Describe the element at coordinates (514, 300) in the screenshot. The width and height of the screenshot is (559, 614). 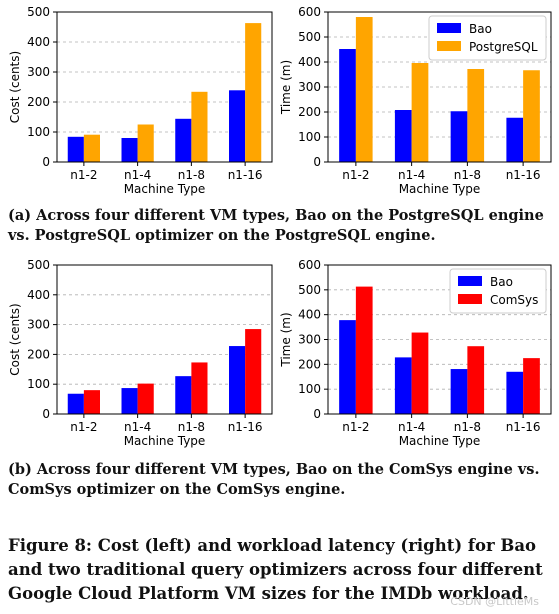
I see `legend-label-comsys: ComSys` at that location.